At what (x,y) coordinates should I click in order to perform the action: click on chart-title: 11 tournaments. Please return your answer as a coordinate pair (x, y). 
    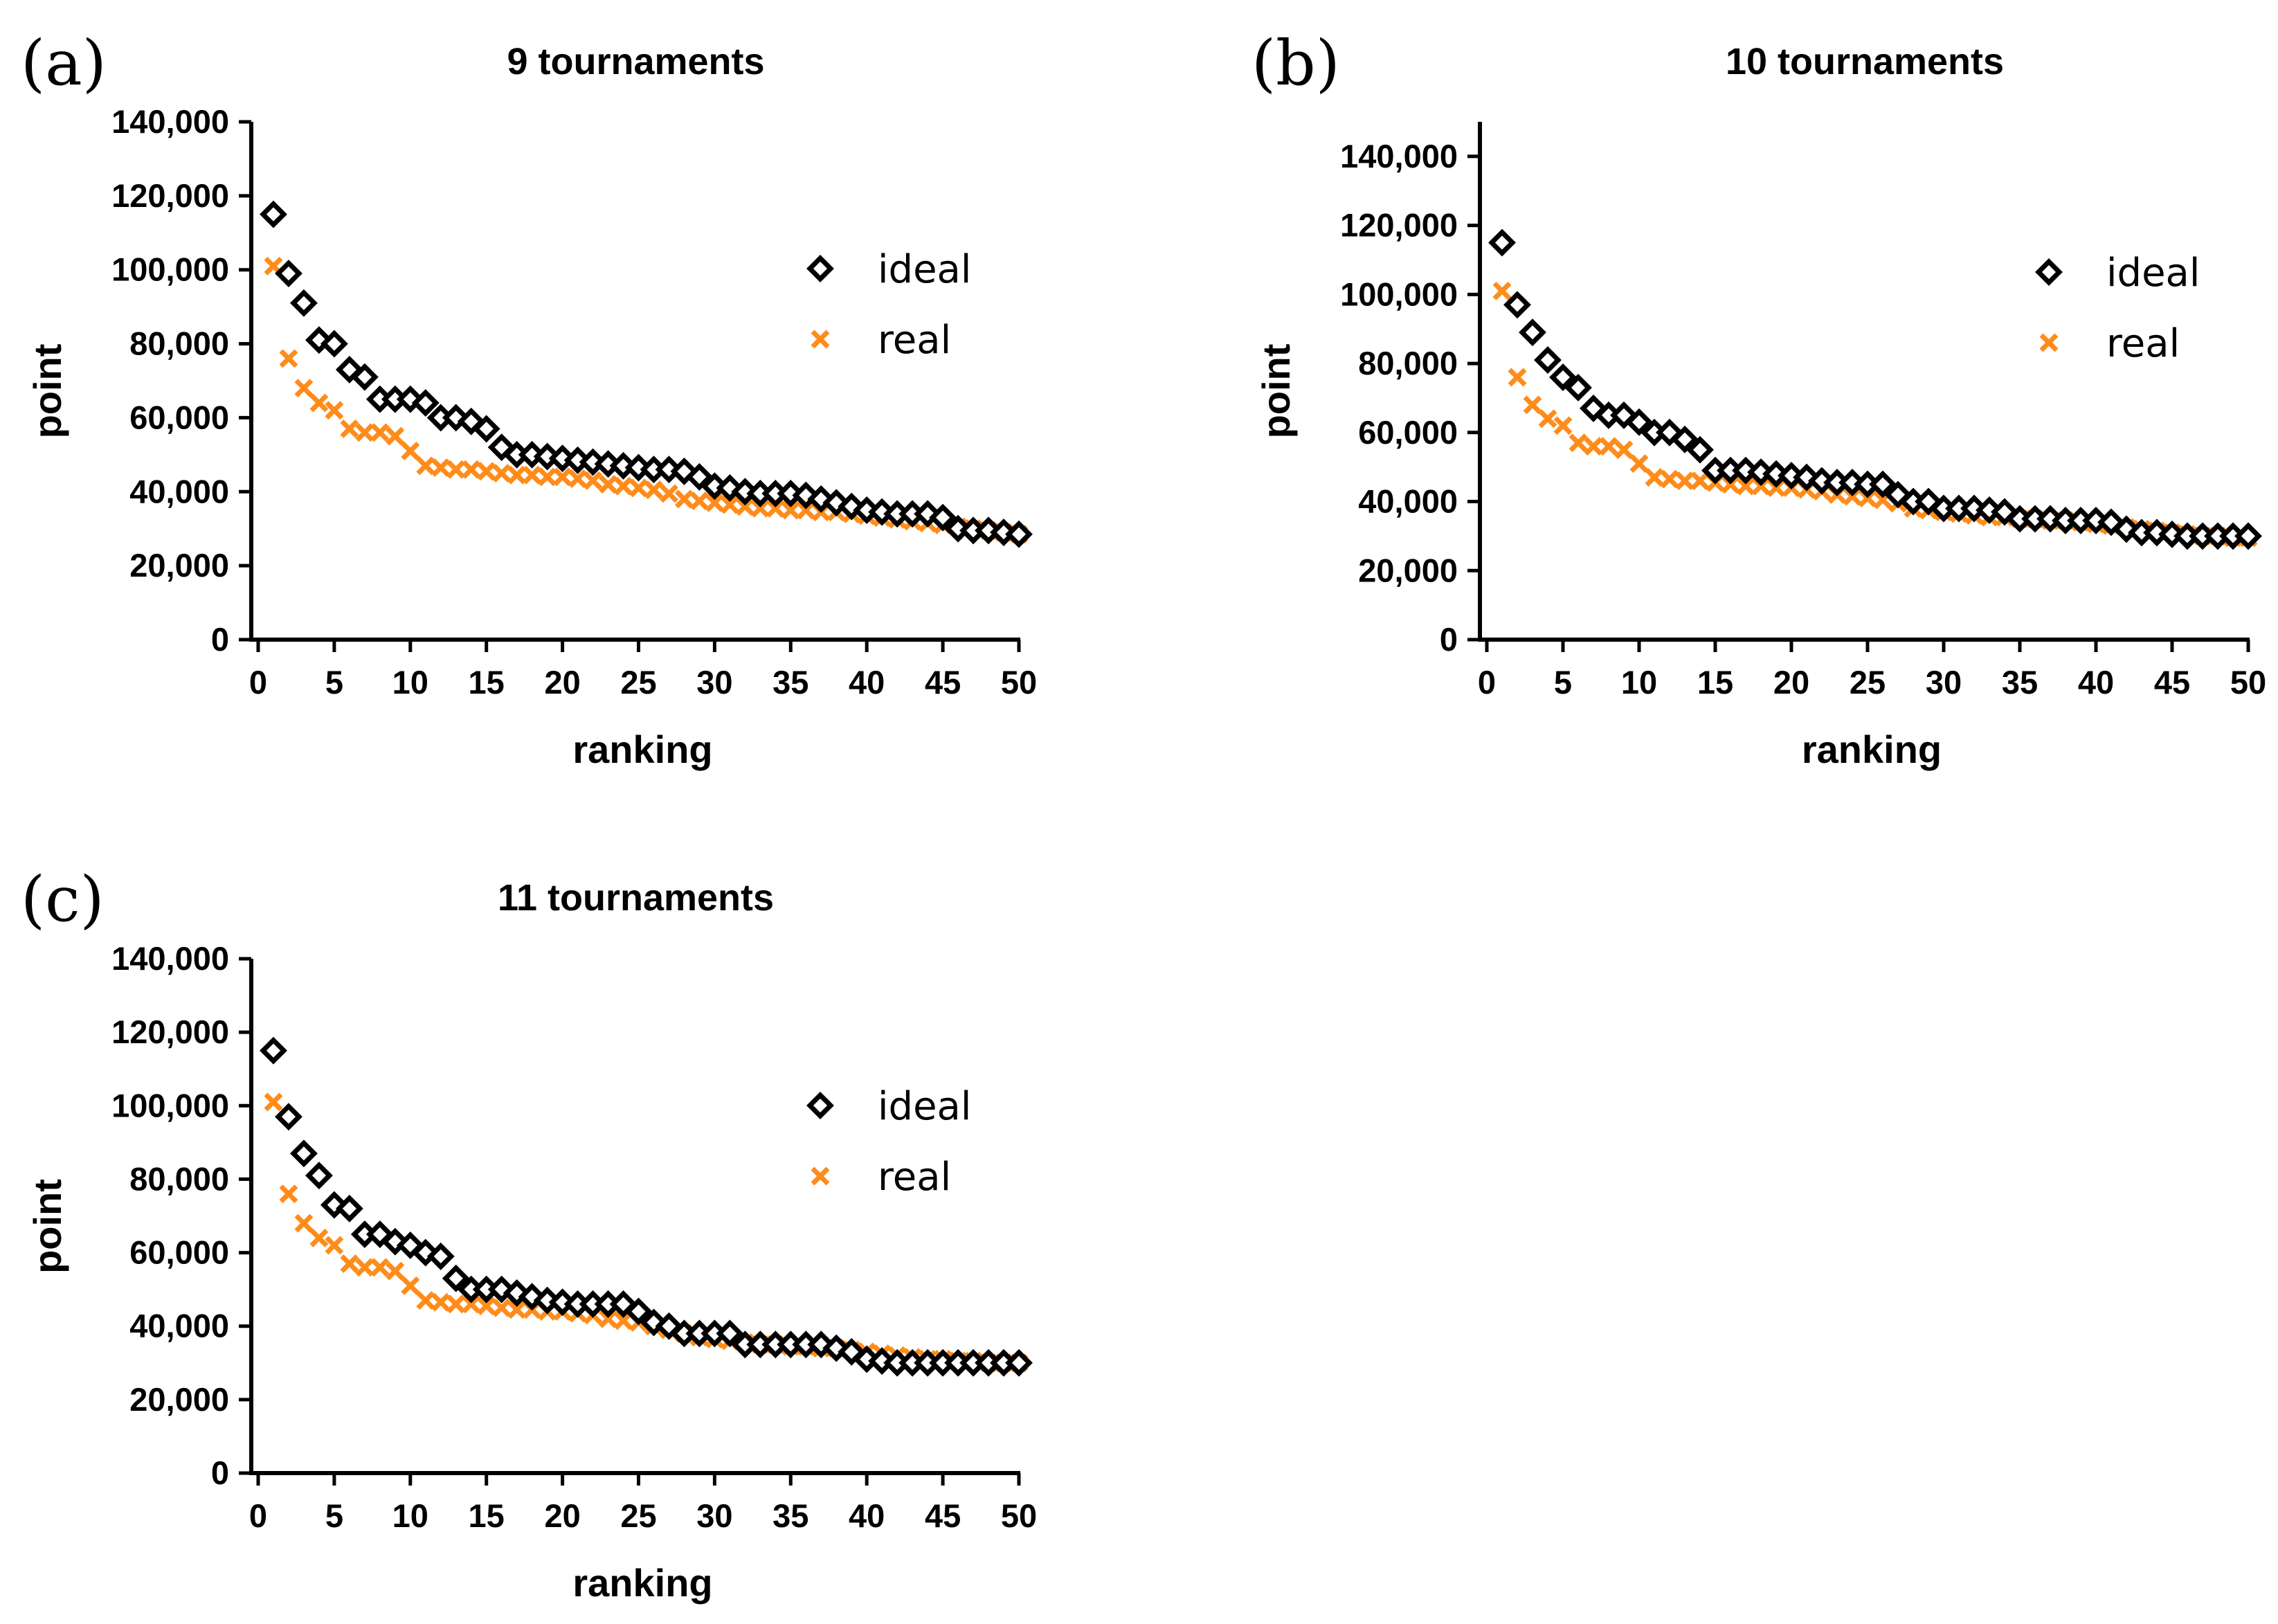
    Looking at the image, I should click on (636, 898).